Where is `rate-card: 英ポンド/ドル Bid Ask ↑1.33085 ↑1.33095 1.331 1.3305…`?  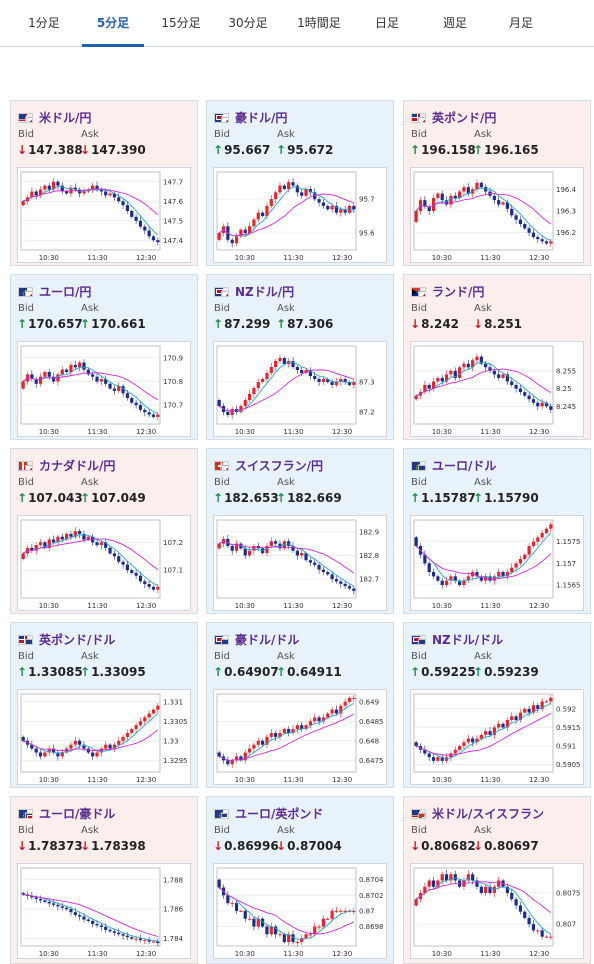
rate-card: 英ポンド/ドル Bid Ask ↑1.33085 ↑1.33095 1.331 1.3305… is located at coordinates (104, 705).